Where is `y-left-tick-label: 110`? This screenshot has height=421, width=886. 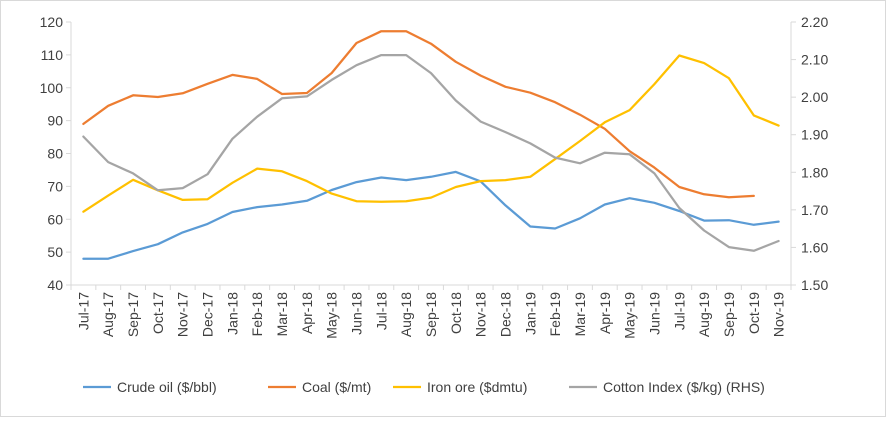
y-left-tick-label: 110 is located at coordinates (52, 55).